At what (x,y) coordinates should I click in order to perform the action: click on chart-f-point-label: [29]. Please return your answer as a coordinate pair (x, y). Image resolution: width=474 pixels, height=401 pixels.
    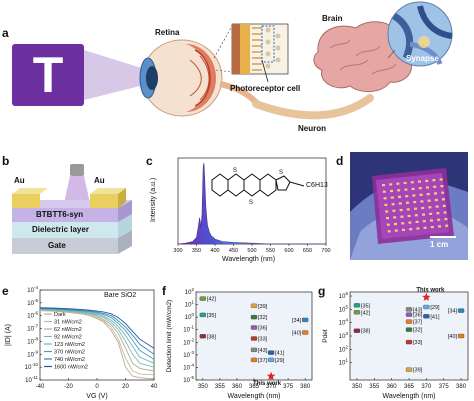
    Looking at the image, I should click on (280, 361).